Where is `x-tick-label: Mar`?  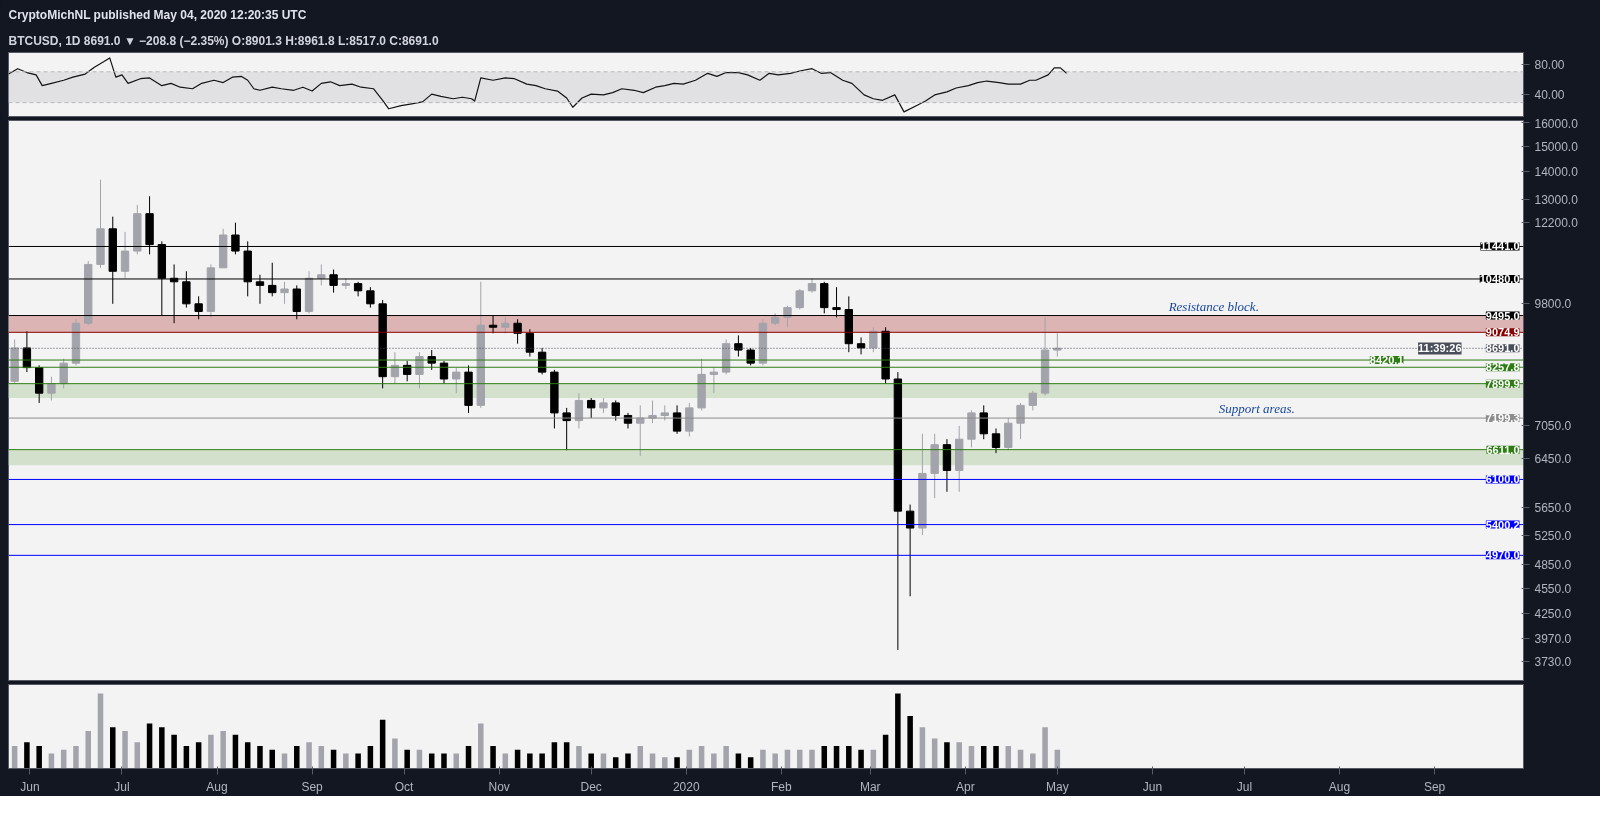
x-tick-label: Mar is located at coordinates (870, 786).